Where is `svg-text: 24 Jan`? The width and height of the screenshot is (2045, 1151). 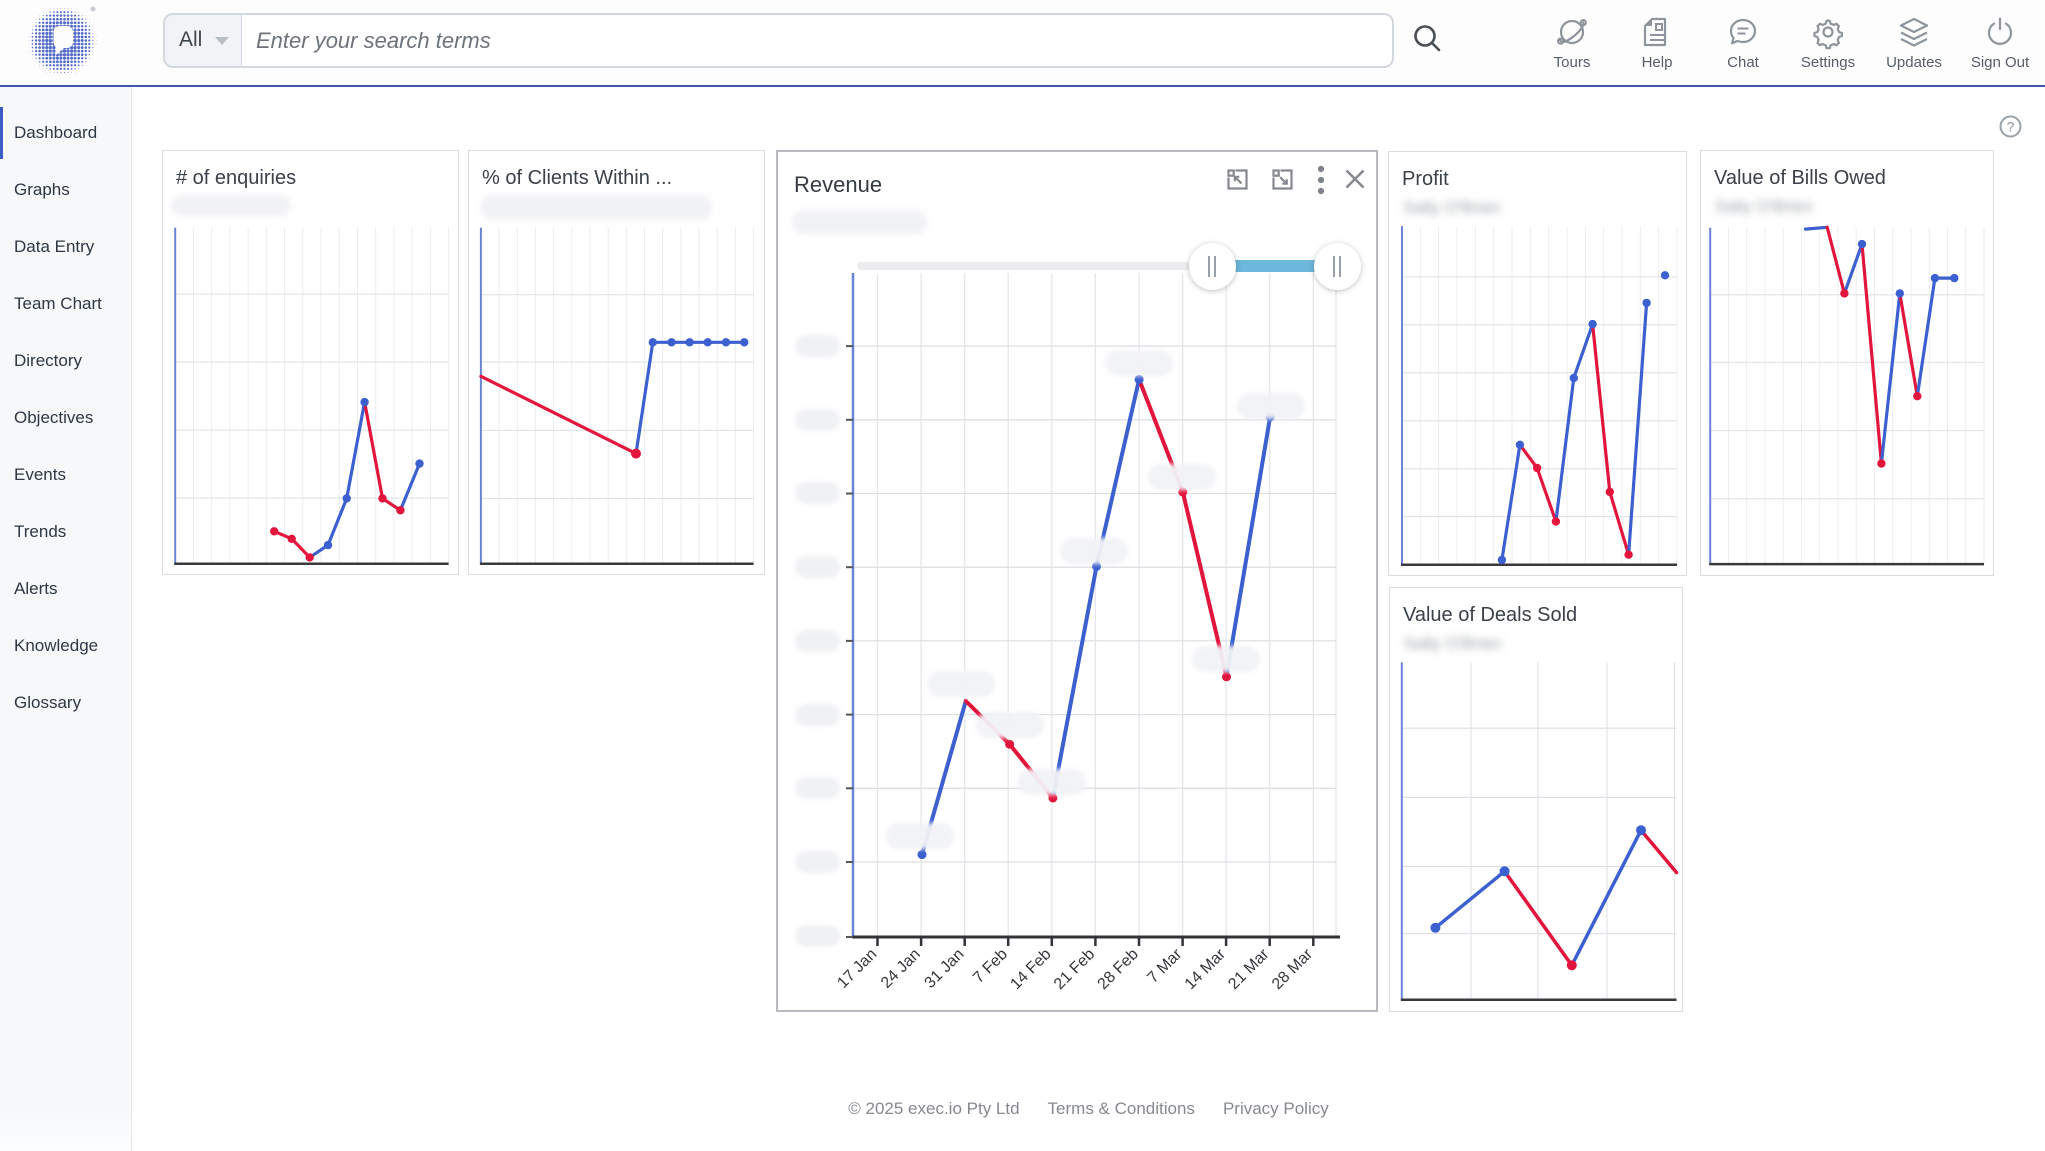 svg-text: 24 Jan is located at coordinates (901, 969).